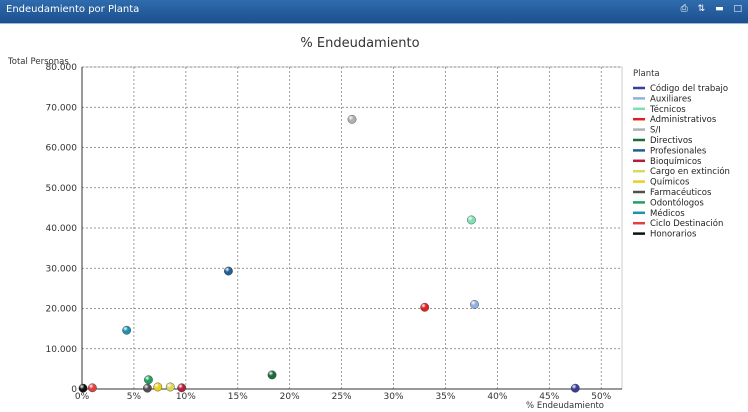 The height and width of the screenshot is (412, 748). What do you see at coordinates (38, 62) in the screenshot?
I see `y-axis-label: Total Personas` at bounding box center [38, 62].